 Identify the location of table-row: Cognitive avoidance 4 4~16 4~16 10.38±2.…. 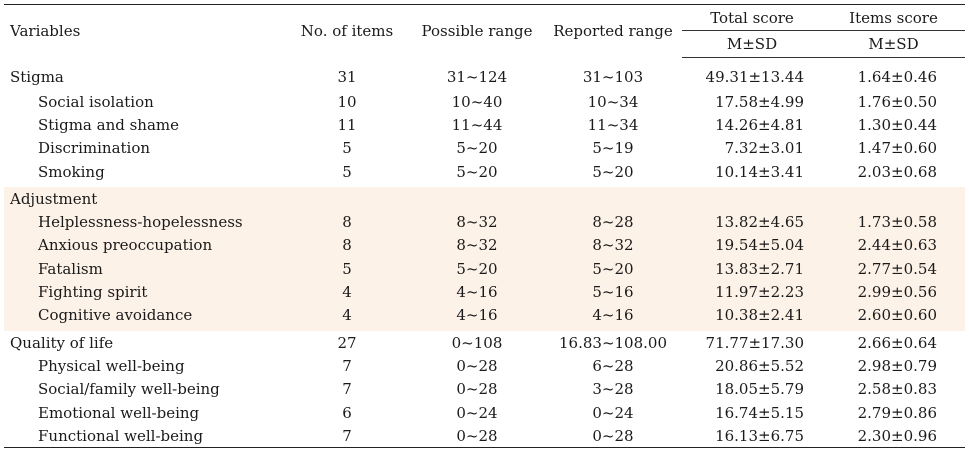
(484, 315).